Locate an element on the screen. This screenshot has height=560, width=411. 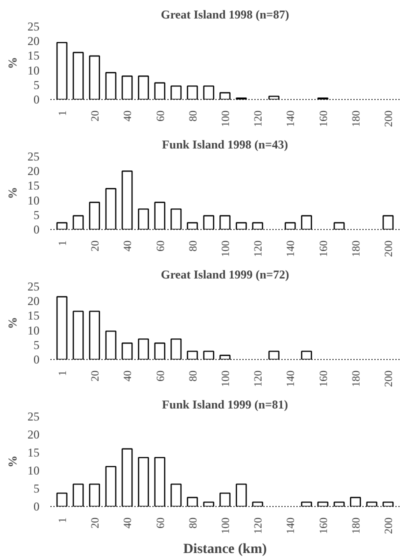
chart-title: Great Island 1998 (n=87) is located at coordinates (225, 15).